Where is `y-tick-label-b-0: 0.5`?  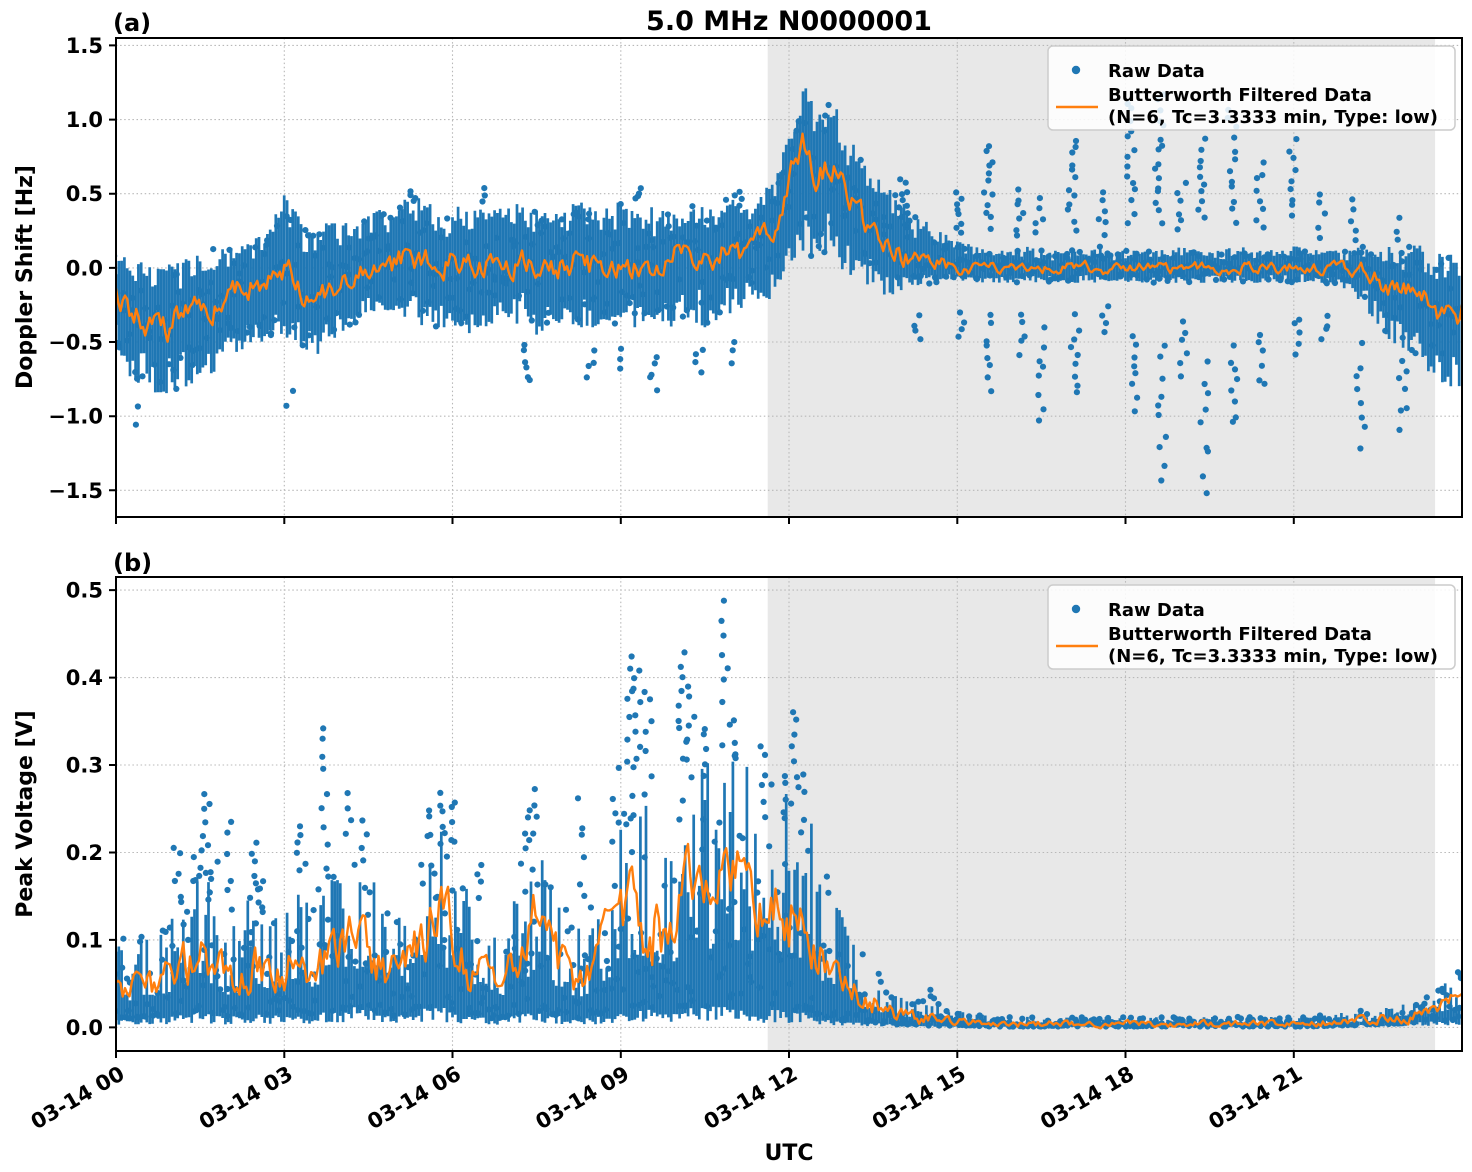
y-tick-label-b-0: 0.5 is located at coordinates (84, 591).